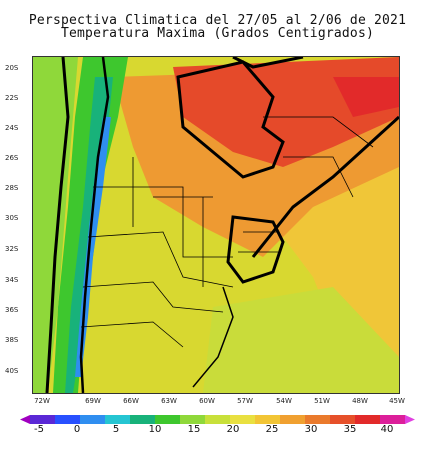 Image resolution: width=435 pixels, height=452 pixels. I want to click on lat-label: 38S, so click(12, 340).